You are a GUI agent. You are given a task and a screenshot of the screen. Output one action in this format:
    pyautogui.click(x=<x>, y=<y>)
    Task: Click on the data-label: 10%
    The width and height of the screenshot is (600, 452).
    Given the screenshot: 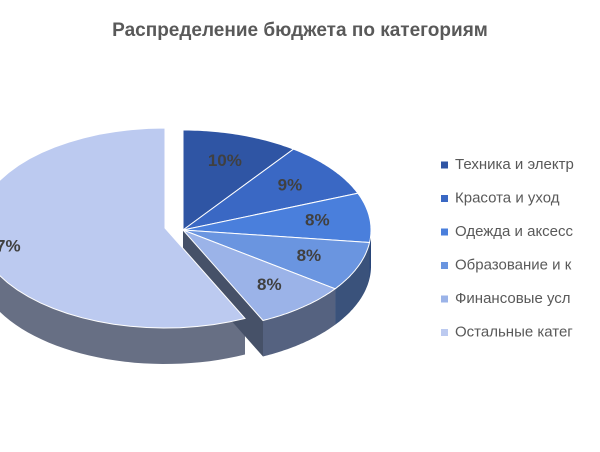 What is the action you would take?
    pyautogui.click(x=225, y=160)
    